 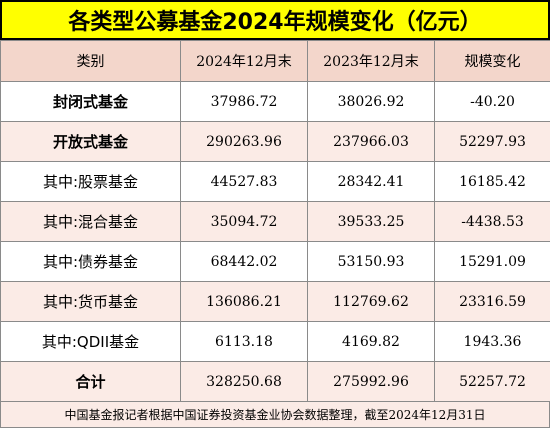 I want to click on row-category: 其中:混合基金, so click(x=90, y=221).